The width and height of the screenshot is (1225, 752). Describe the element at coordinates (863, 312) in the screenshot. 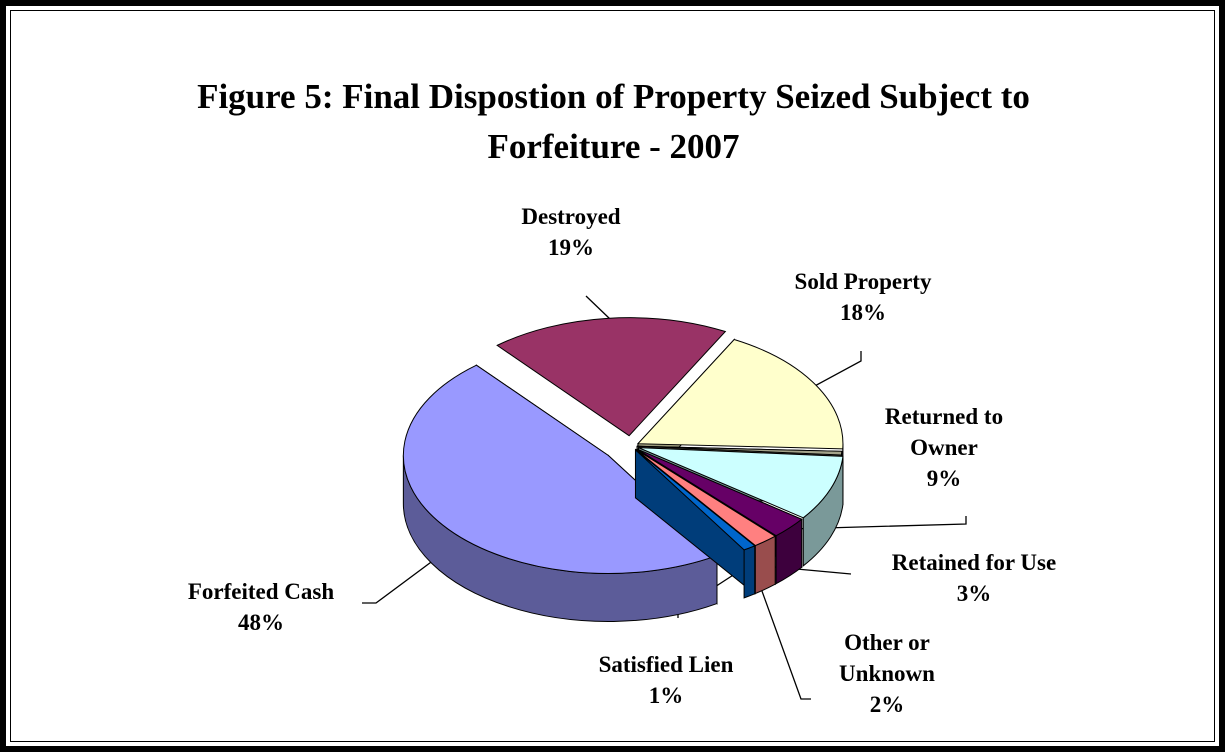

I see `value-label: 18%` at that location.